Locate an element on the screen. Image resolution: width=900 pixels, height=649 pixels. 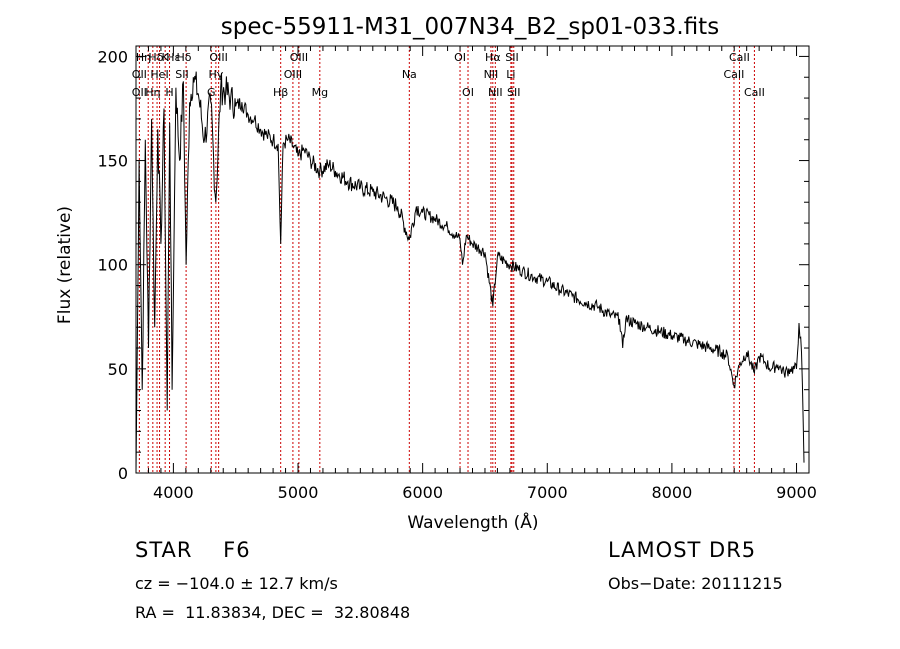
marker-label-1-6: NII is located at coordinates (491, 74).